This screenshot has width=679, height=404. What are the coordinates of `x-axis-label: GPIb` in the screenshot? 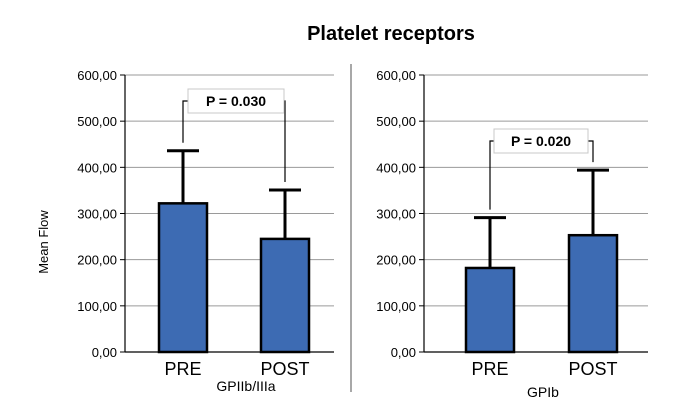 It's located at (543, 392).